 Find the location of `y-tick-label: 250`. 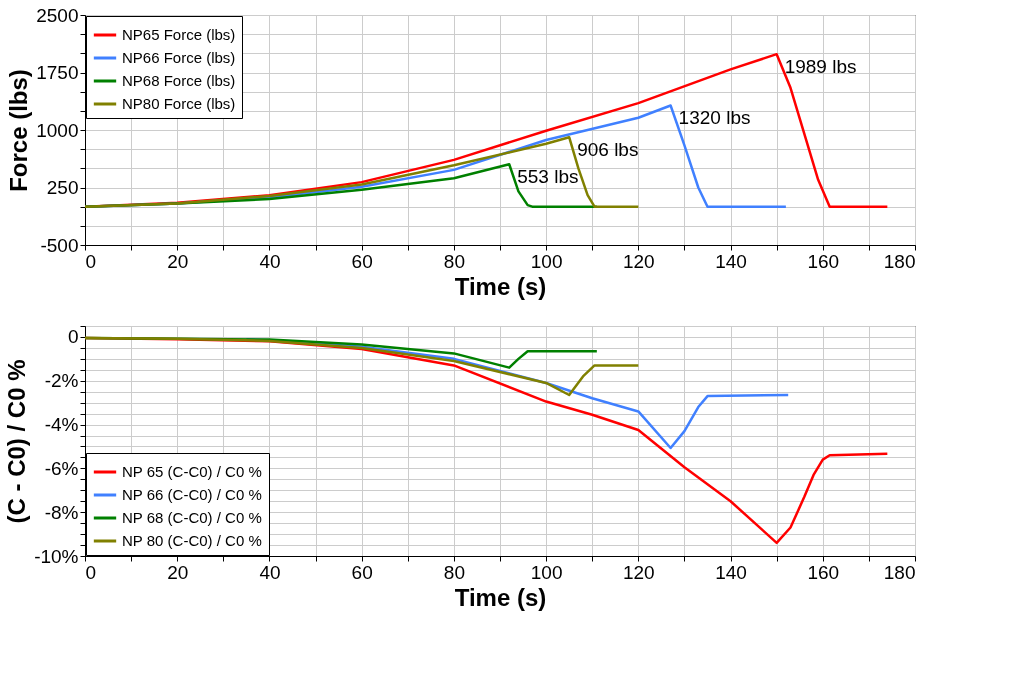

y-tick-label: 250 is located at coordinates (62, 187).